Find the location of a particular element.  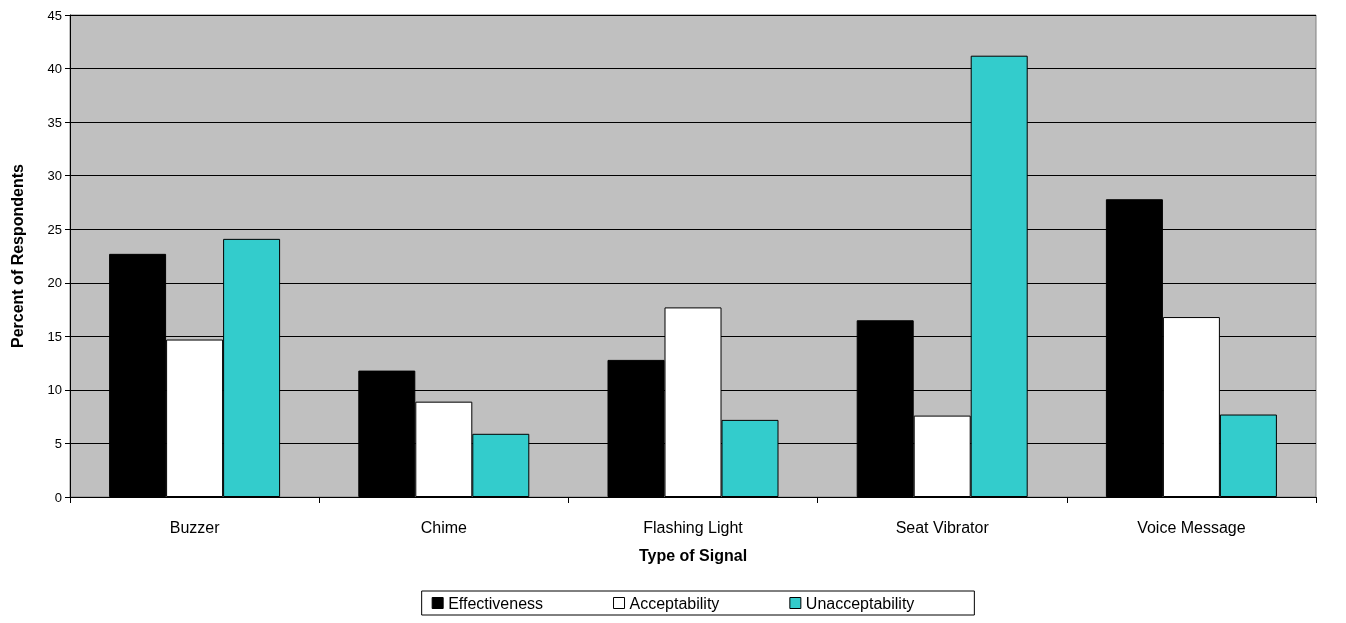

x-tick-label: Buzzer is located at coordinates (195, 527).